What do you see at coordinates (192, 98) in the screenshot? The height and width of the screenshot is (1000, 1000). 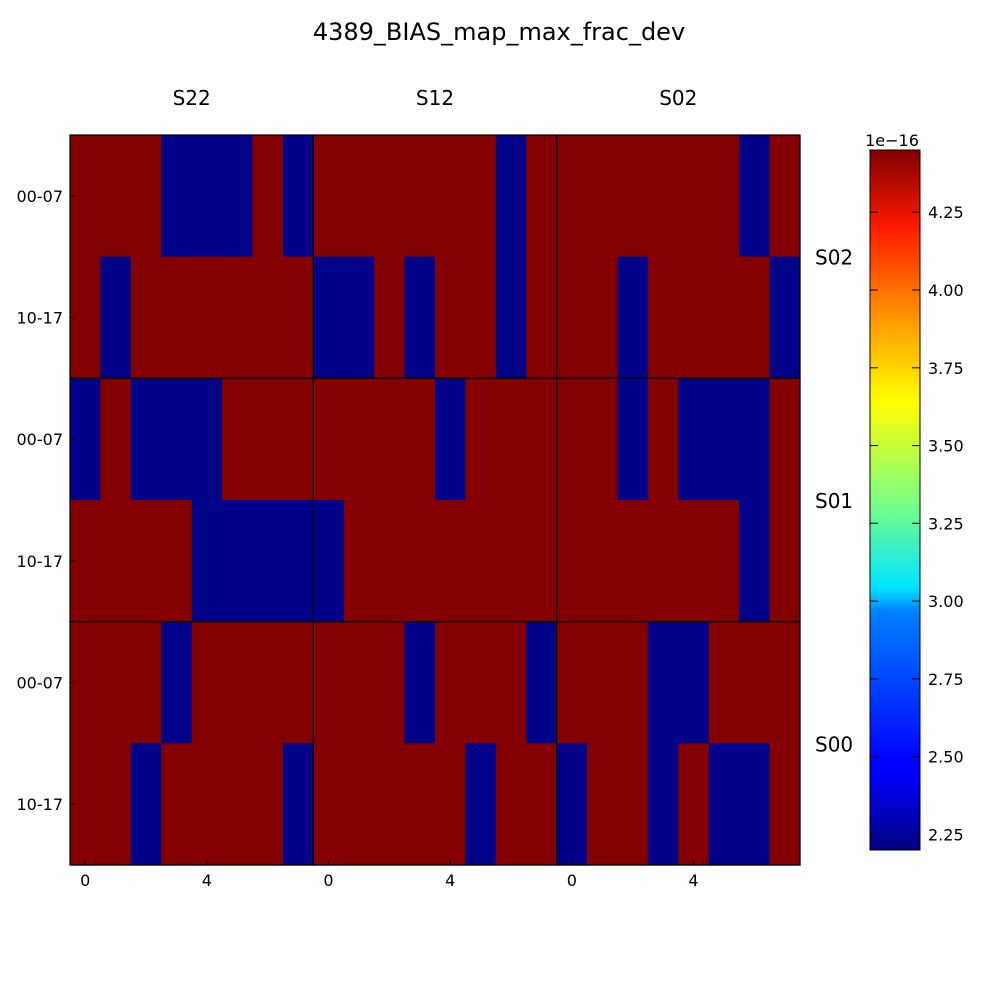 I see `column-group-label: S22` at bounding box center [192, 98].